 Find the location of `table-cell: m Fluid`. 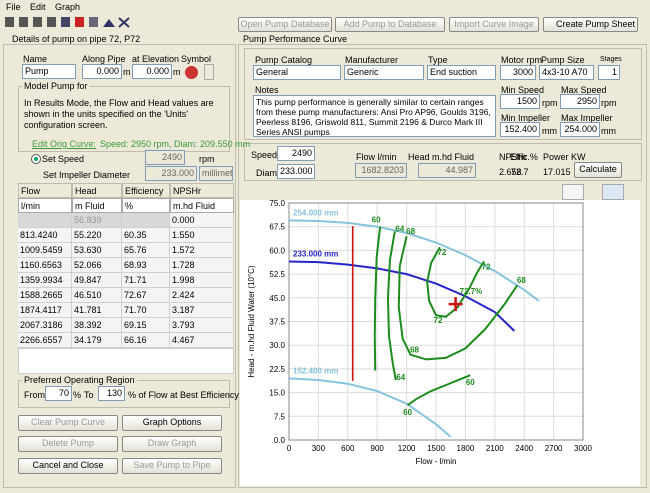

table-cell: m Fluid is located at coordinates (97, 205).